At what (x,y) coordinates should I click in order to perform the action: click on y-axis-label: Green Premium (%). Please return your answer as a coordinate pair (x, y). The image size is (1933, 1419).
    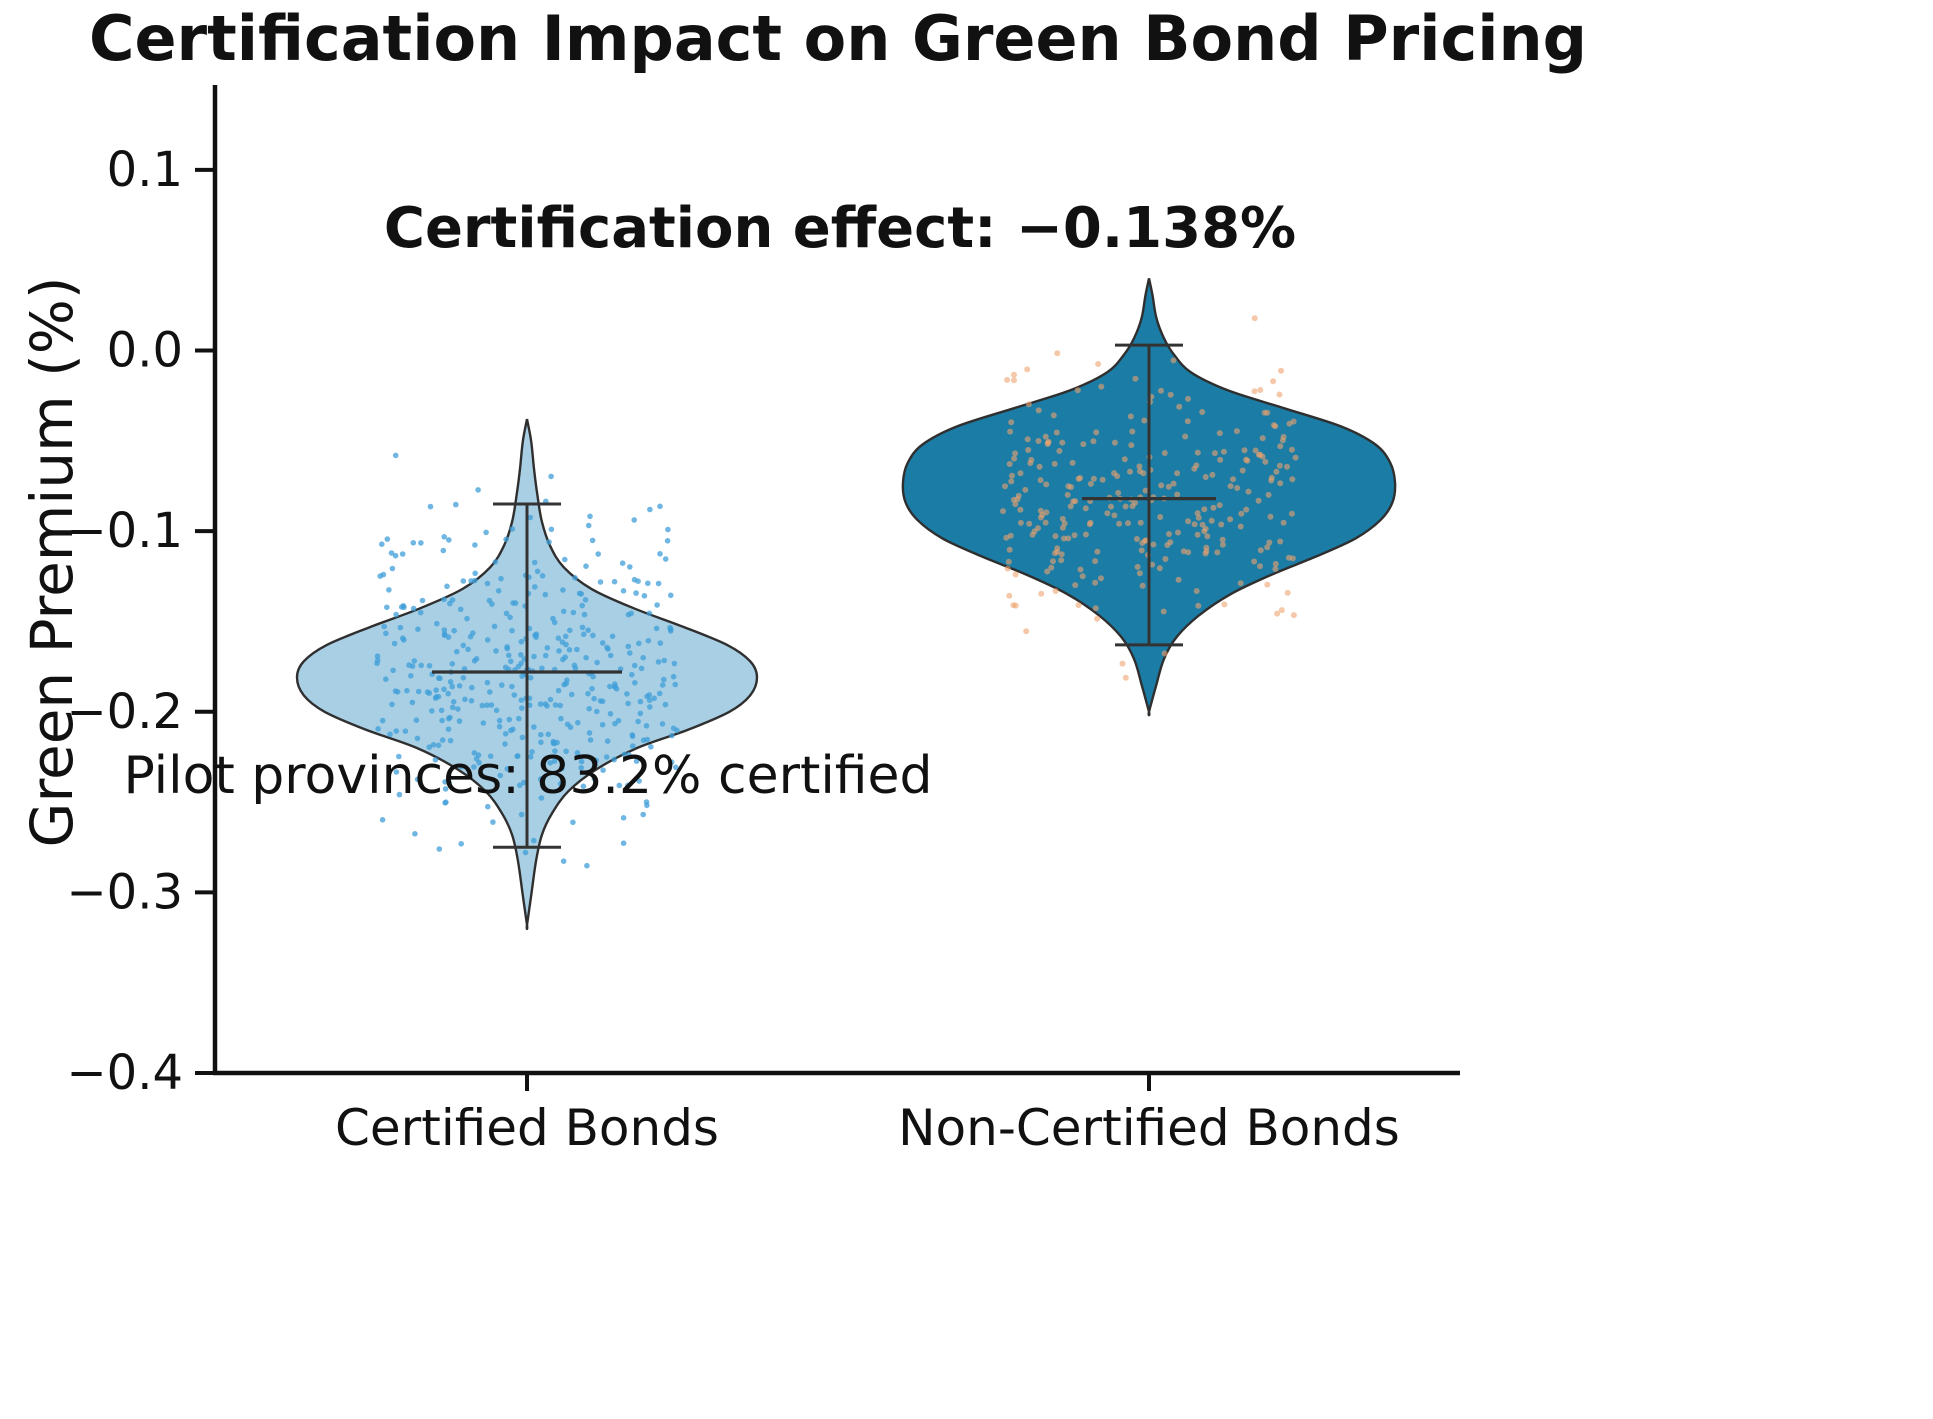
    Looking at the image, I should click on (52, 562).